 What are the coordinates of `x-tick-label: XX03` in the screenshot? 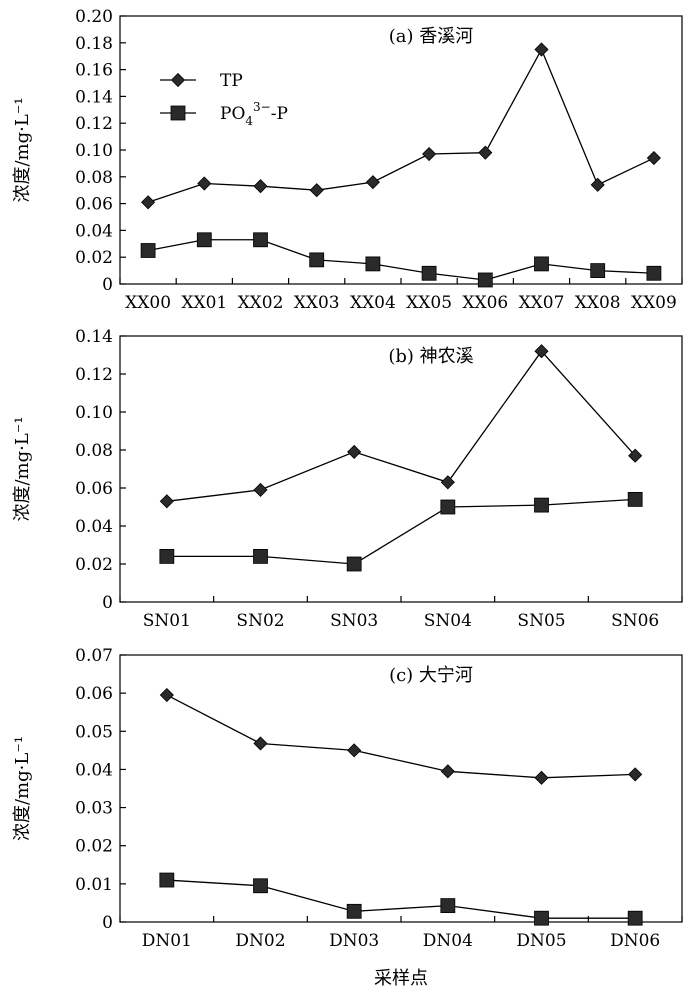 It's located at (317, 303).